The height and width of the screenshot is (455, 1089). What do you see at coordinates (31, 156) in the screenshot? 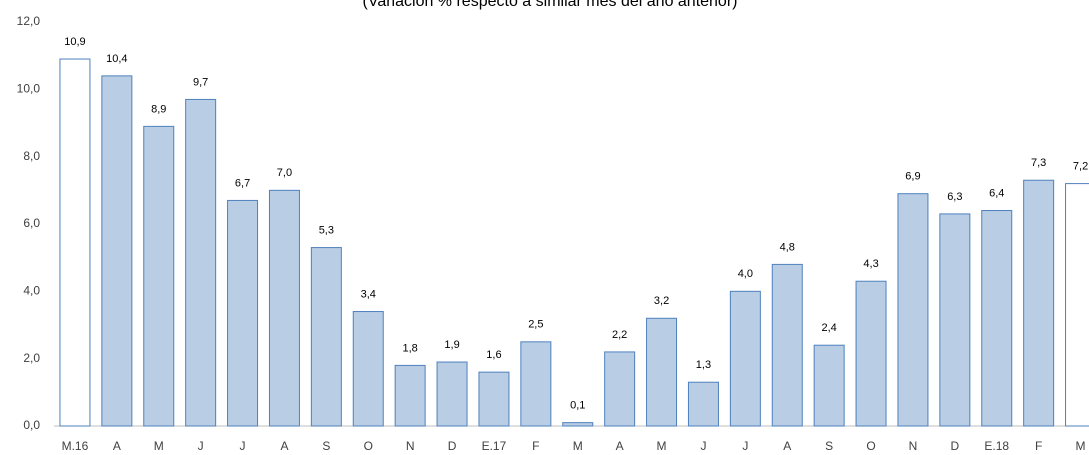
I see `y-tick-label: 8,0` at bounding box center [31, 156].